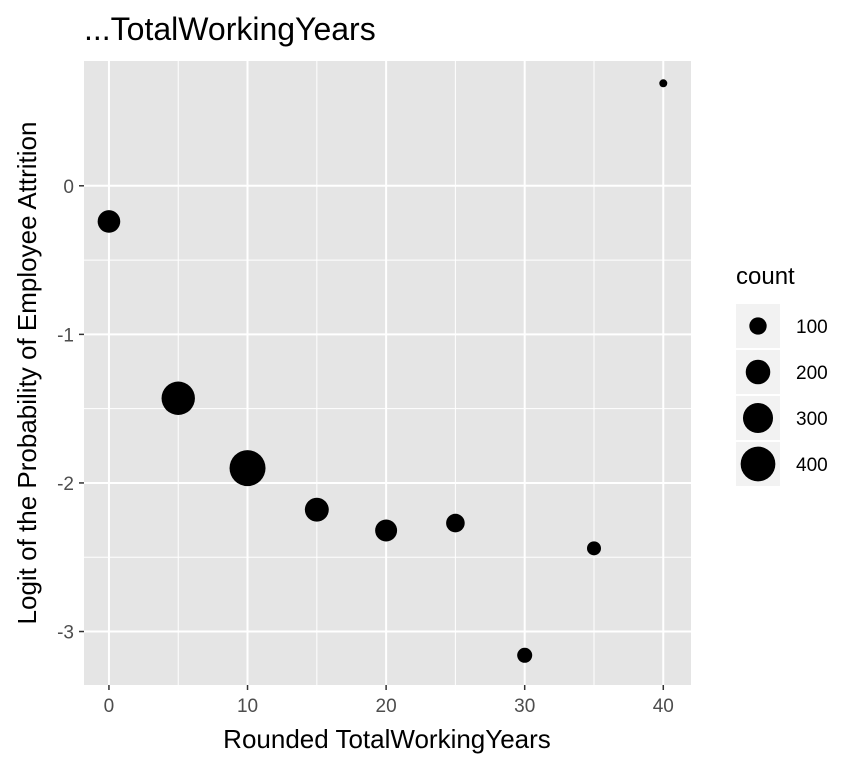 The height and width of the screenshot is (768, 864). What do you see at coordinates (812, 327) in the screenshot?
I see `legend-label: 100` at bounding box center [812, 327].